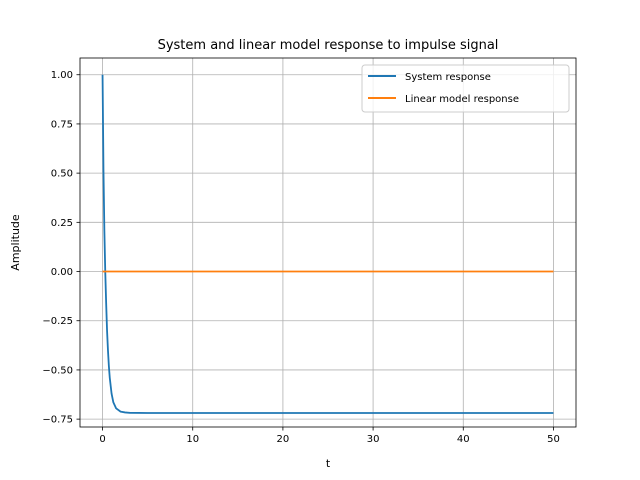 The width and height of the screenshot is (640, 480). Describe the element at coordinates (462, 99) in the screenshot. I see `legend-label-linear-model-response: Linear model response` at that location.